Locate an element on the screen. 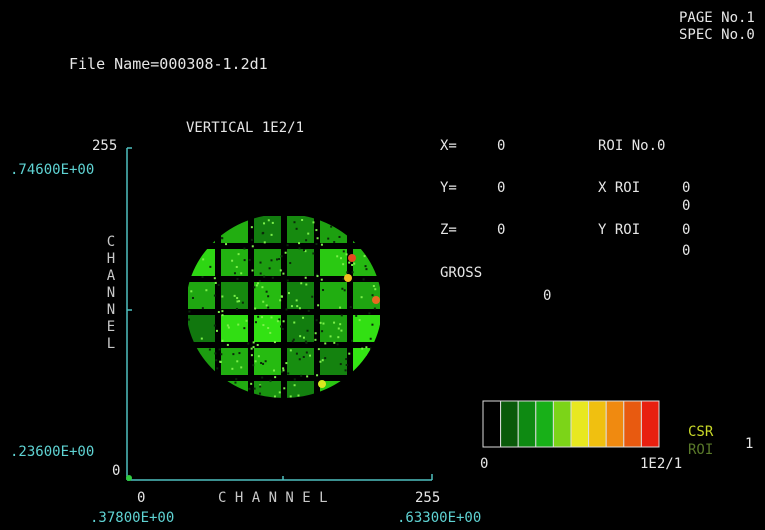  plot-title: VERTICAL 1E2/1 is located at coordinates (245, 128).